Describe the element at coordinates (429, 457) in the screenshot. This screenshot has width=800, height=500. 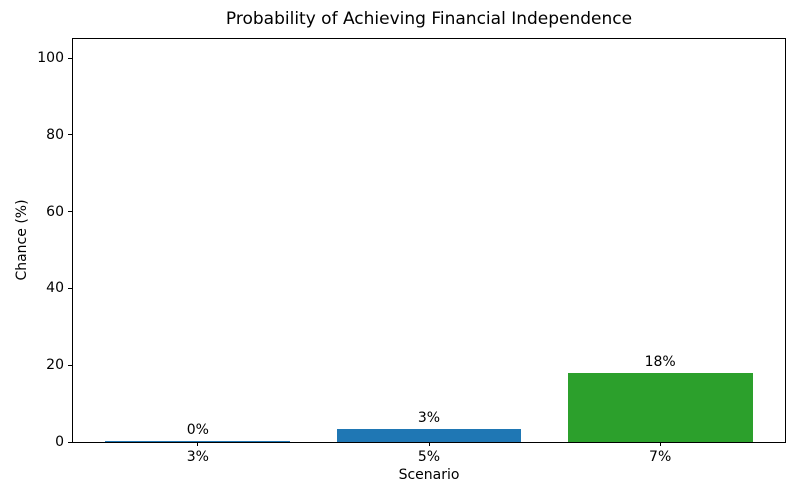
I see `x-axis-tick-label: 5%` at that location.